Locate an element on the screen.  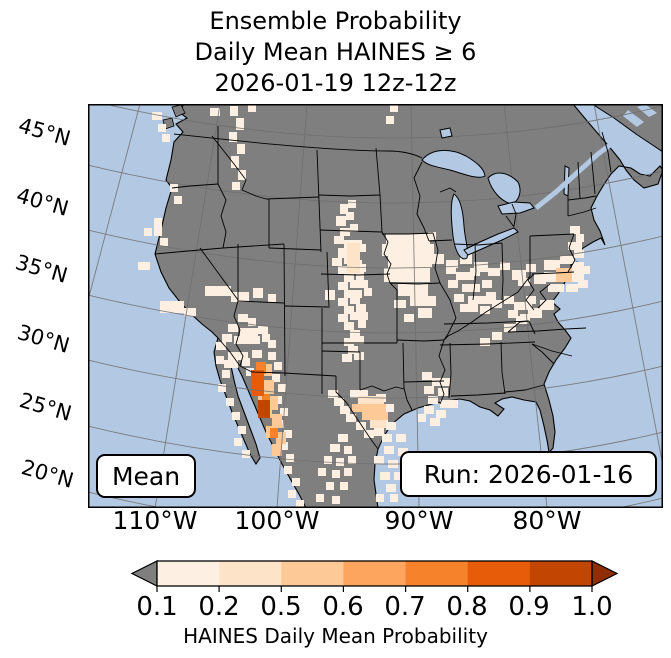
lat-tick-45n: 45°N is located at coordinates (44, 132).